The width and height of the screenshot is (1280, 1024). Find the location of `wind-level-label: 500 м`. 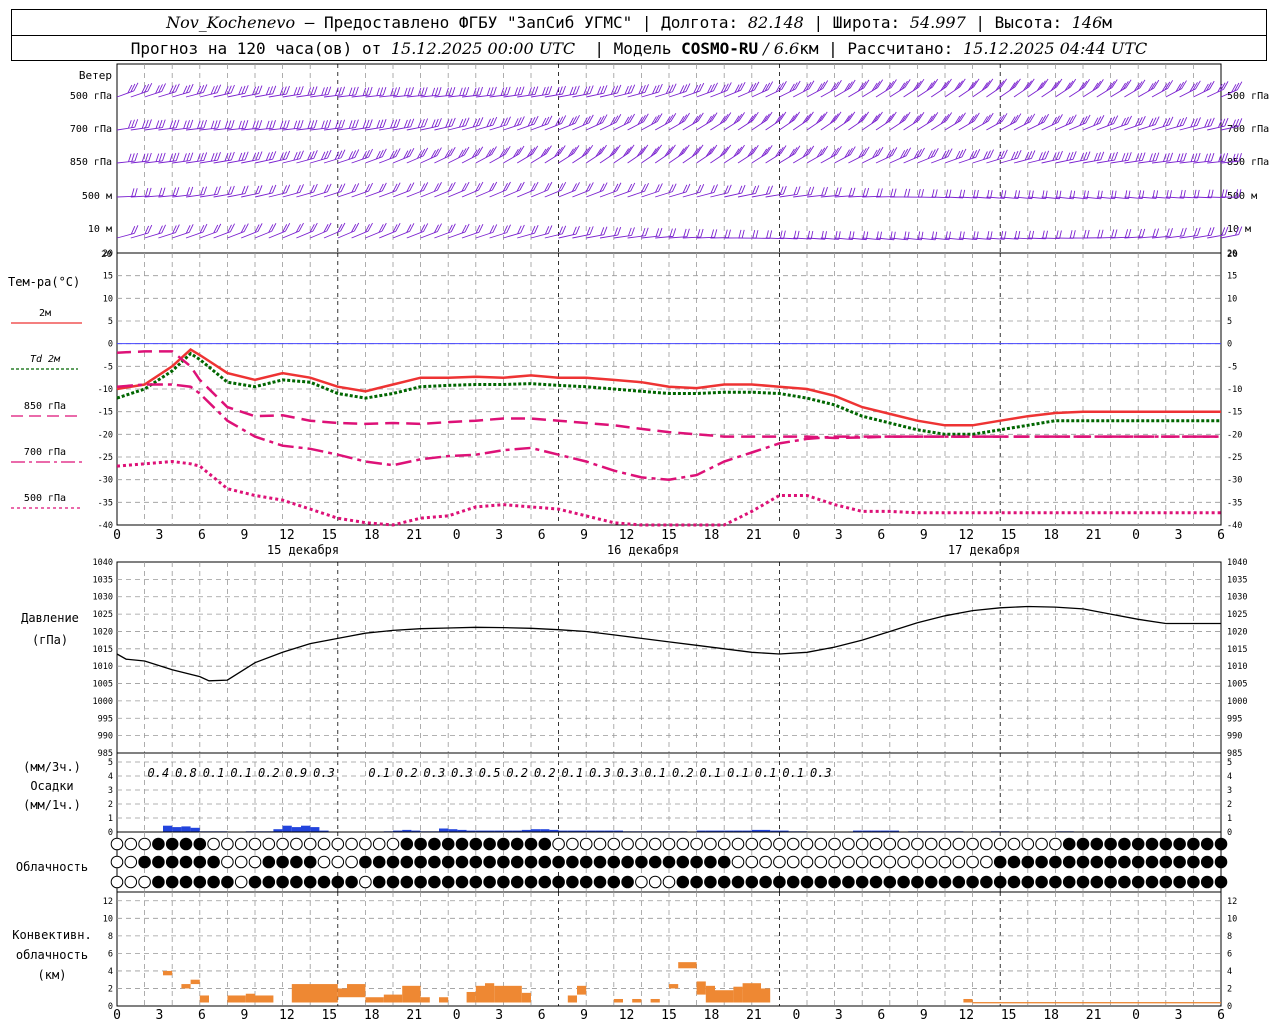

wind-level-label: 500 м is located at coordinates (1242, 196).